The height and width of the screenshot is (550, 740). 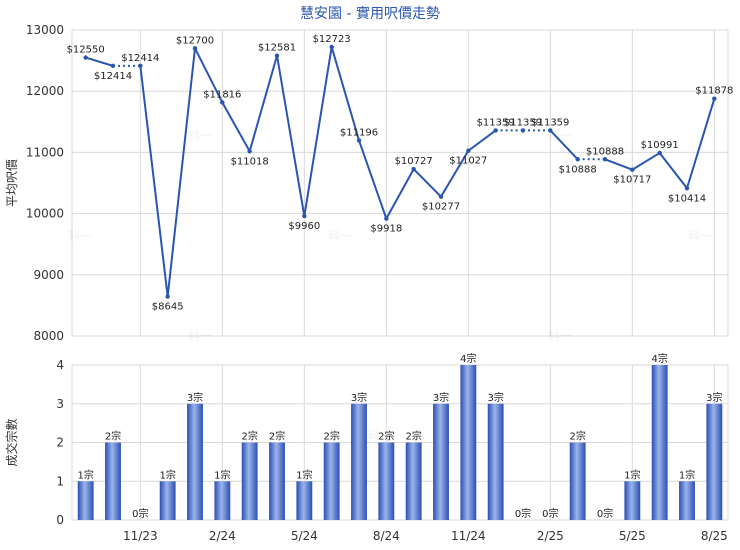 I want to click on price-point-label: $12414, so click(x=140, y=58).